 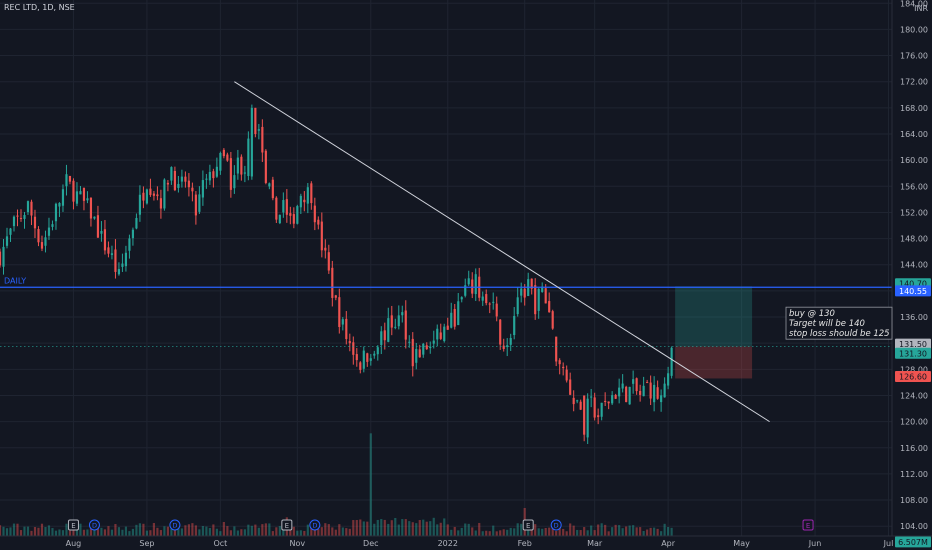 What do you see at coordinates (480, 543) in the screenshot?
I see `time-axis: Aug Sep Oct Nov Dec 2022 Feb Mar Apr May Jun Jul` at bounding box center [480, 543].